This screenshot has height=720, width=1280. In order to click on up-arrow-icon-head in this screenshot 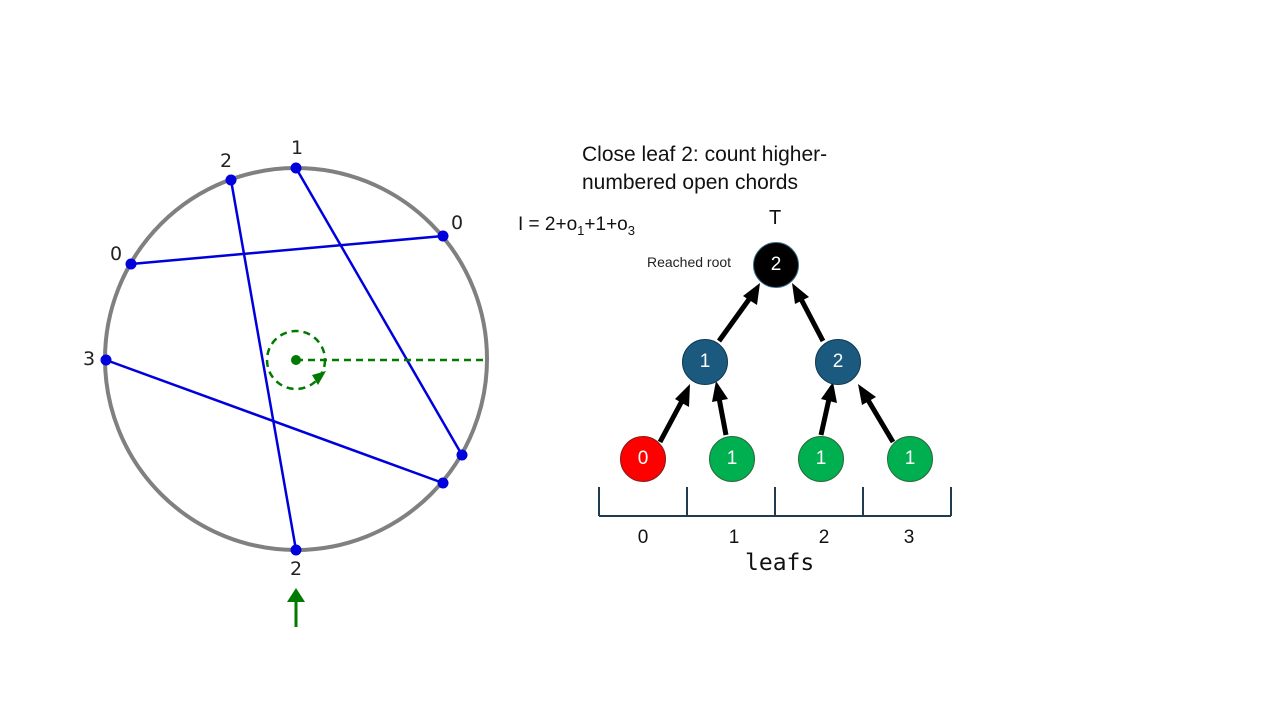, I will do `click(296, 595)`.